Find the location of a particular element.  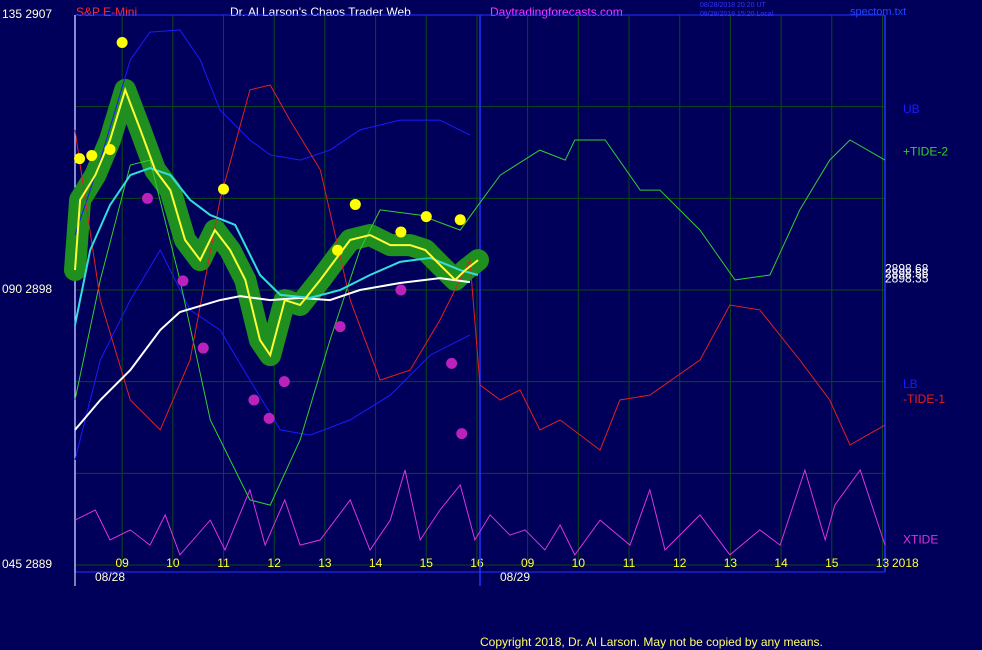

legend-label: -TIDE-1 is located at coordinates (924, 399).